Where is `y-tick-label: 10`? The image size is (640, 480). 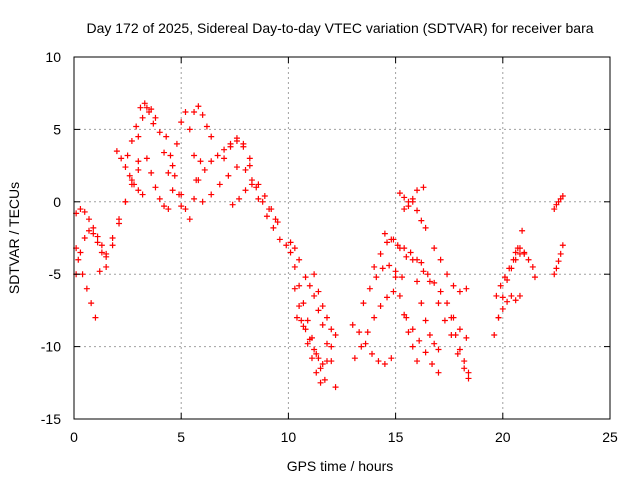 y-tick-label: 10 is located at coordinates (53, 57).